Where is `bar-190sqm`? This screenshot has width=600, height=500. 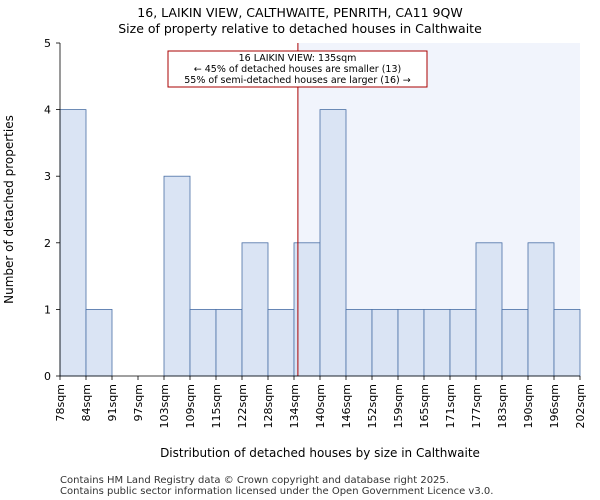 bar-190sqm is located at coordinates (541, 309).